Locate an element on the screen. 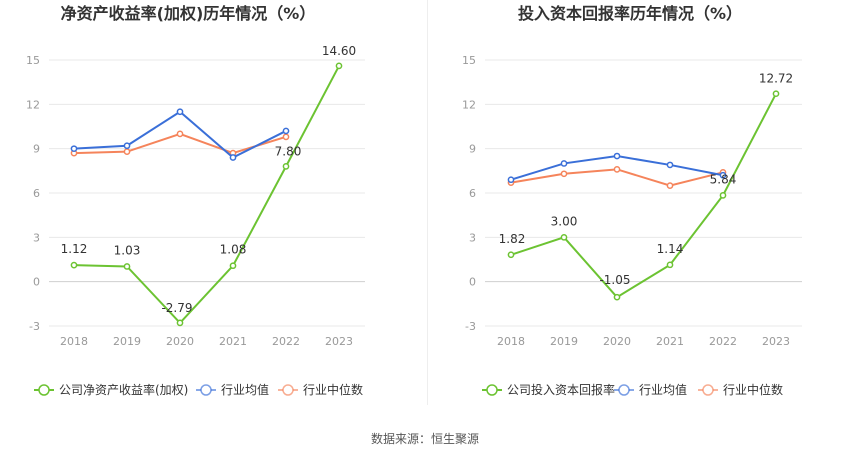 This screenshot has width=850, height=463. series-line-company is located at coordinates (643, 196).